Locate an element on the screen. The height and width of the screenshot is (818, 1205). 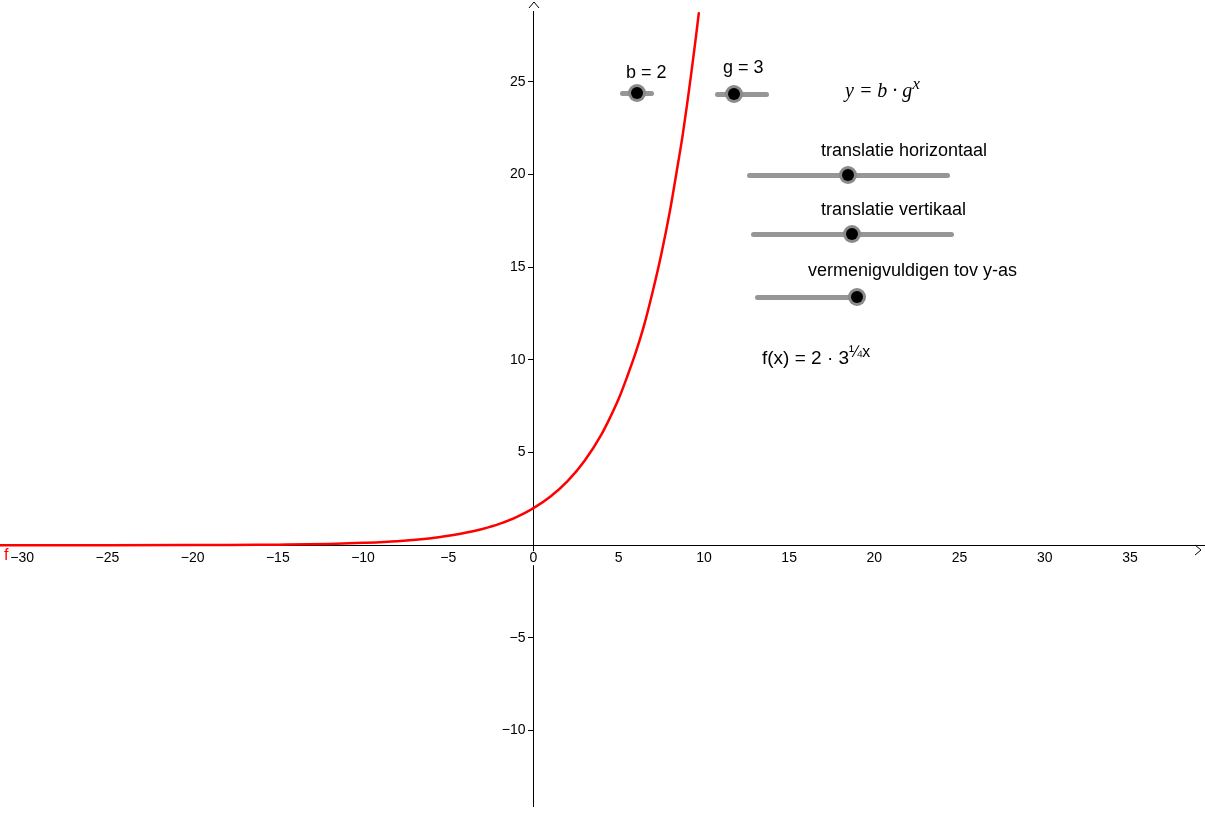
x-tick-label: 35 is located at coordinates (1130, 557).